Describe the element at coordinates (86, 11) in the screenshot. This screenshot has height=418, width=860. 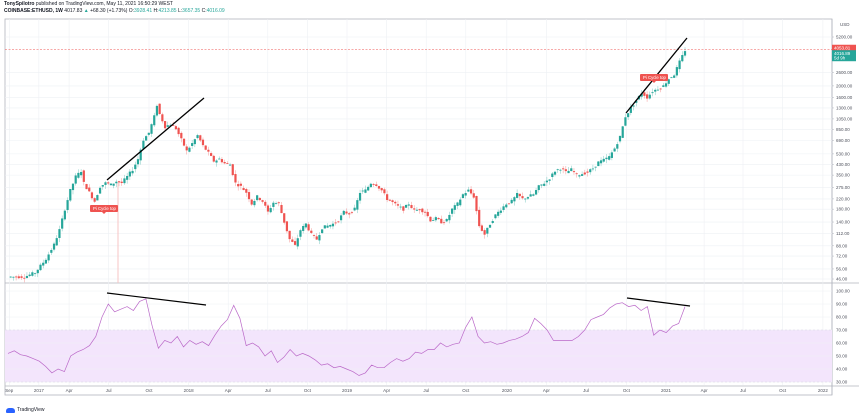
I see `triangle-up-icon: ▲` at that location.